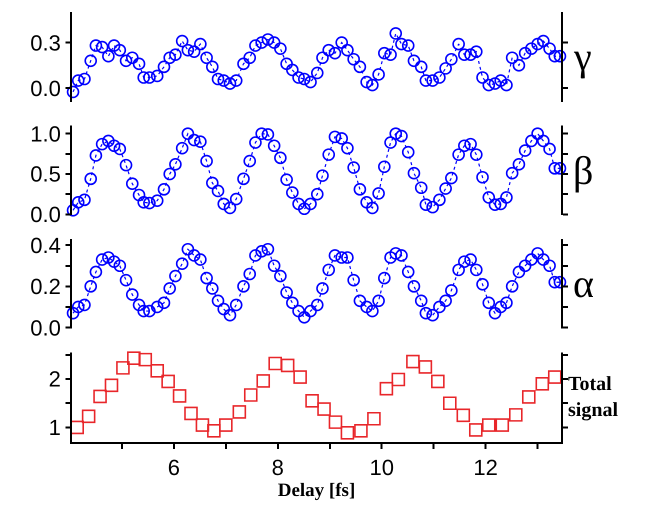 The height and width of the screenshot is (524, 645). What do you see at coordinates (45, 43) in the screenshot?
I see `y-tick-label: 0.3` at bounding box center [45, 43].